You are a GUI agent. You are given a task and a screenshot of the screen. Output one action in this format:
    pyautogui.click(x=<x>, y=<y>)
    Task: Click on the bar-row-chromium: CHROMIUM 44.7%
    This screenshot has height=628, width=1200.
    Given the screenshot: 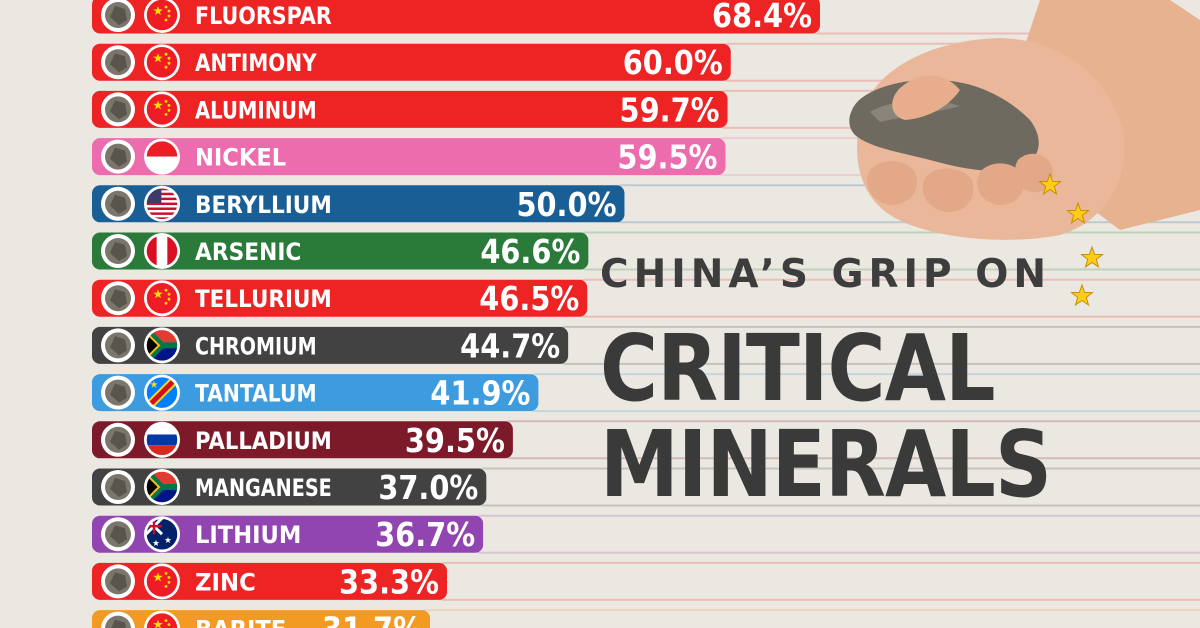 What is the action you would take?
    pyautogui.click(x=330, y=345)
    